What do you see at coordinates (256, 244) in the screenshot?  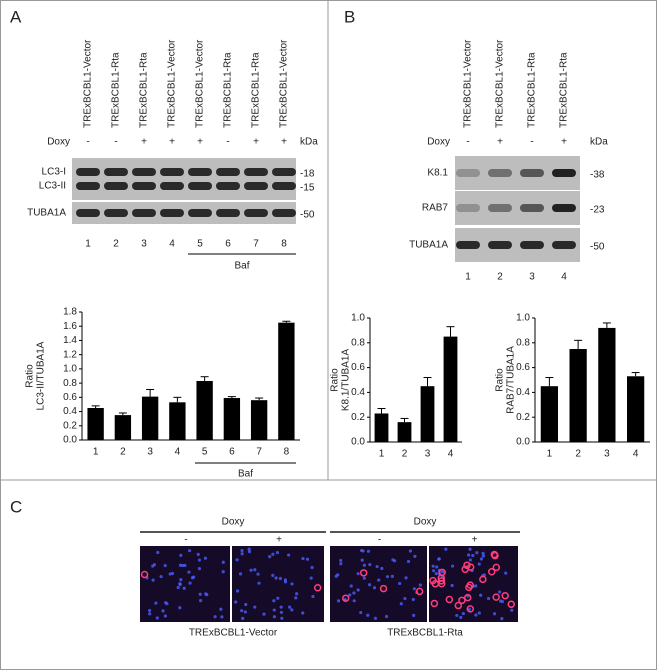 I see `lane-number: 7` at bounding box center [256, 244].